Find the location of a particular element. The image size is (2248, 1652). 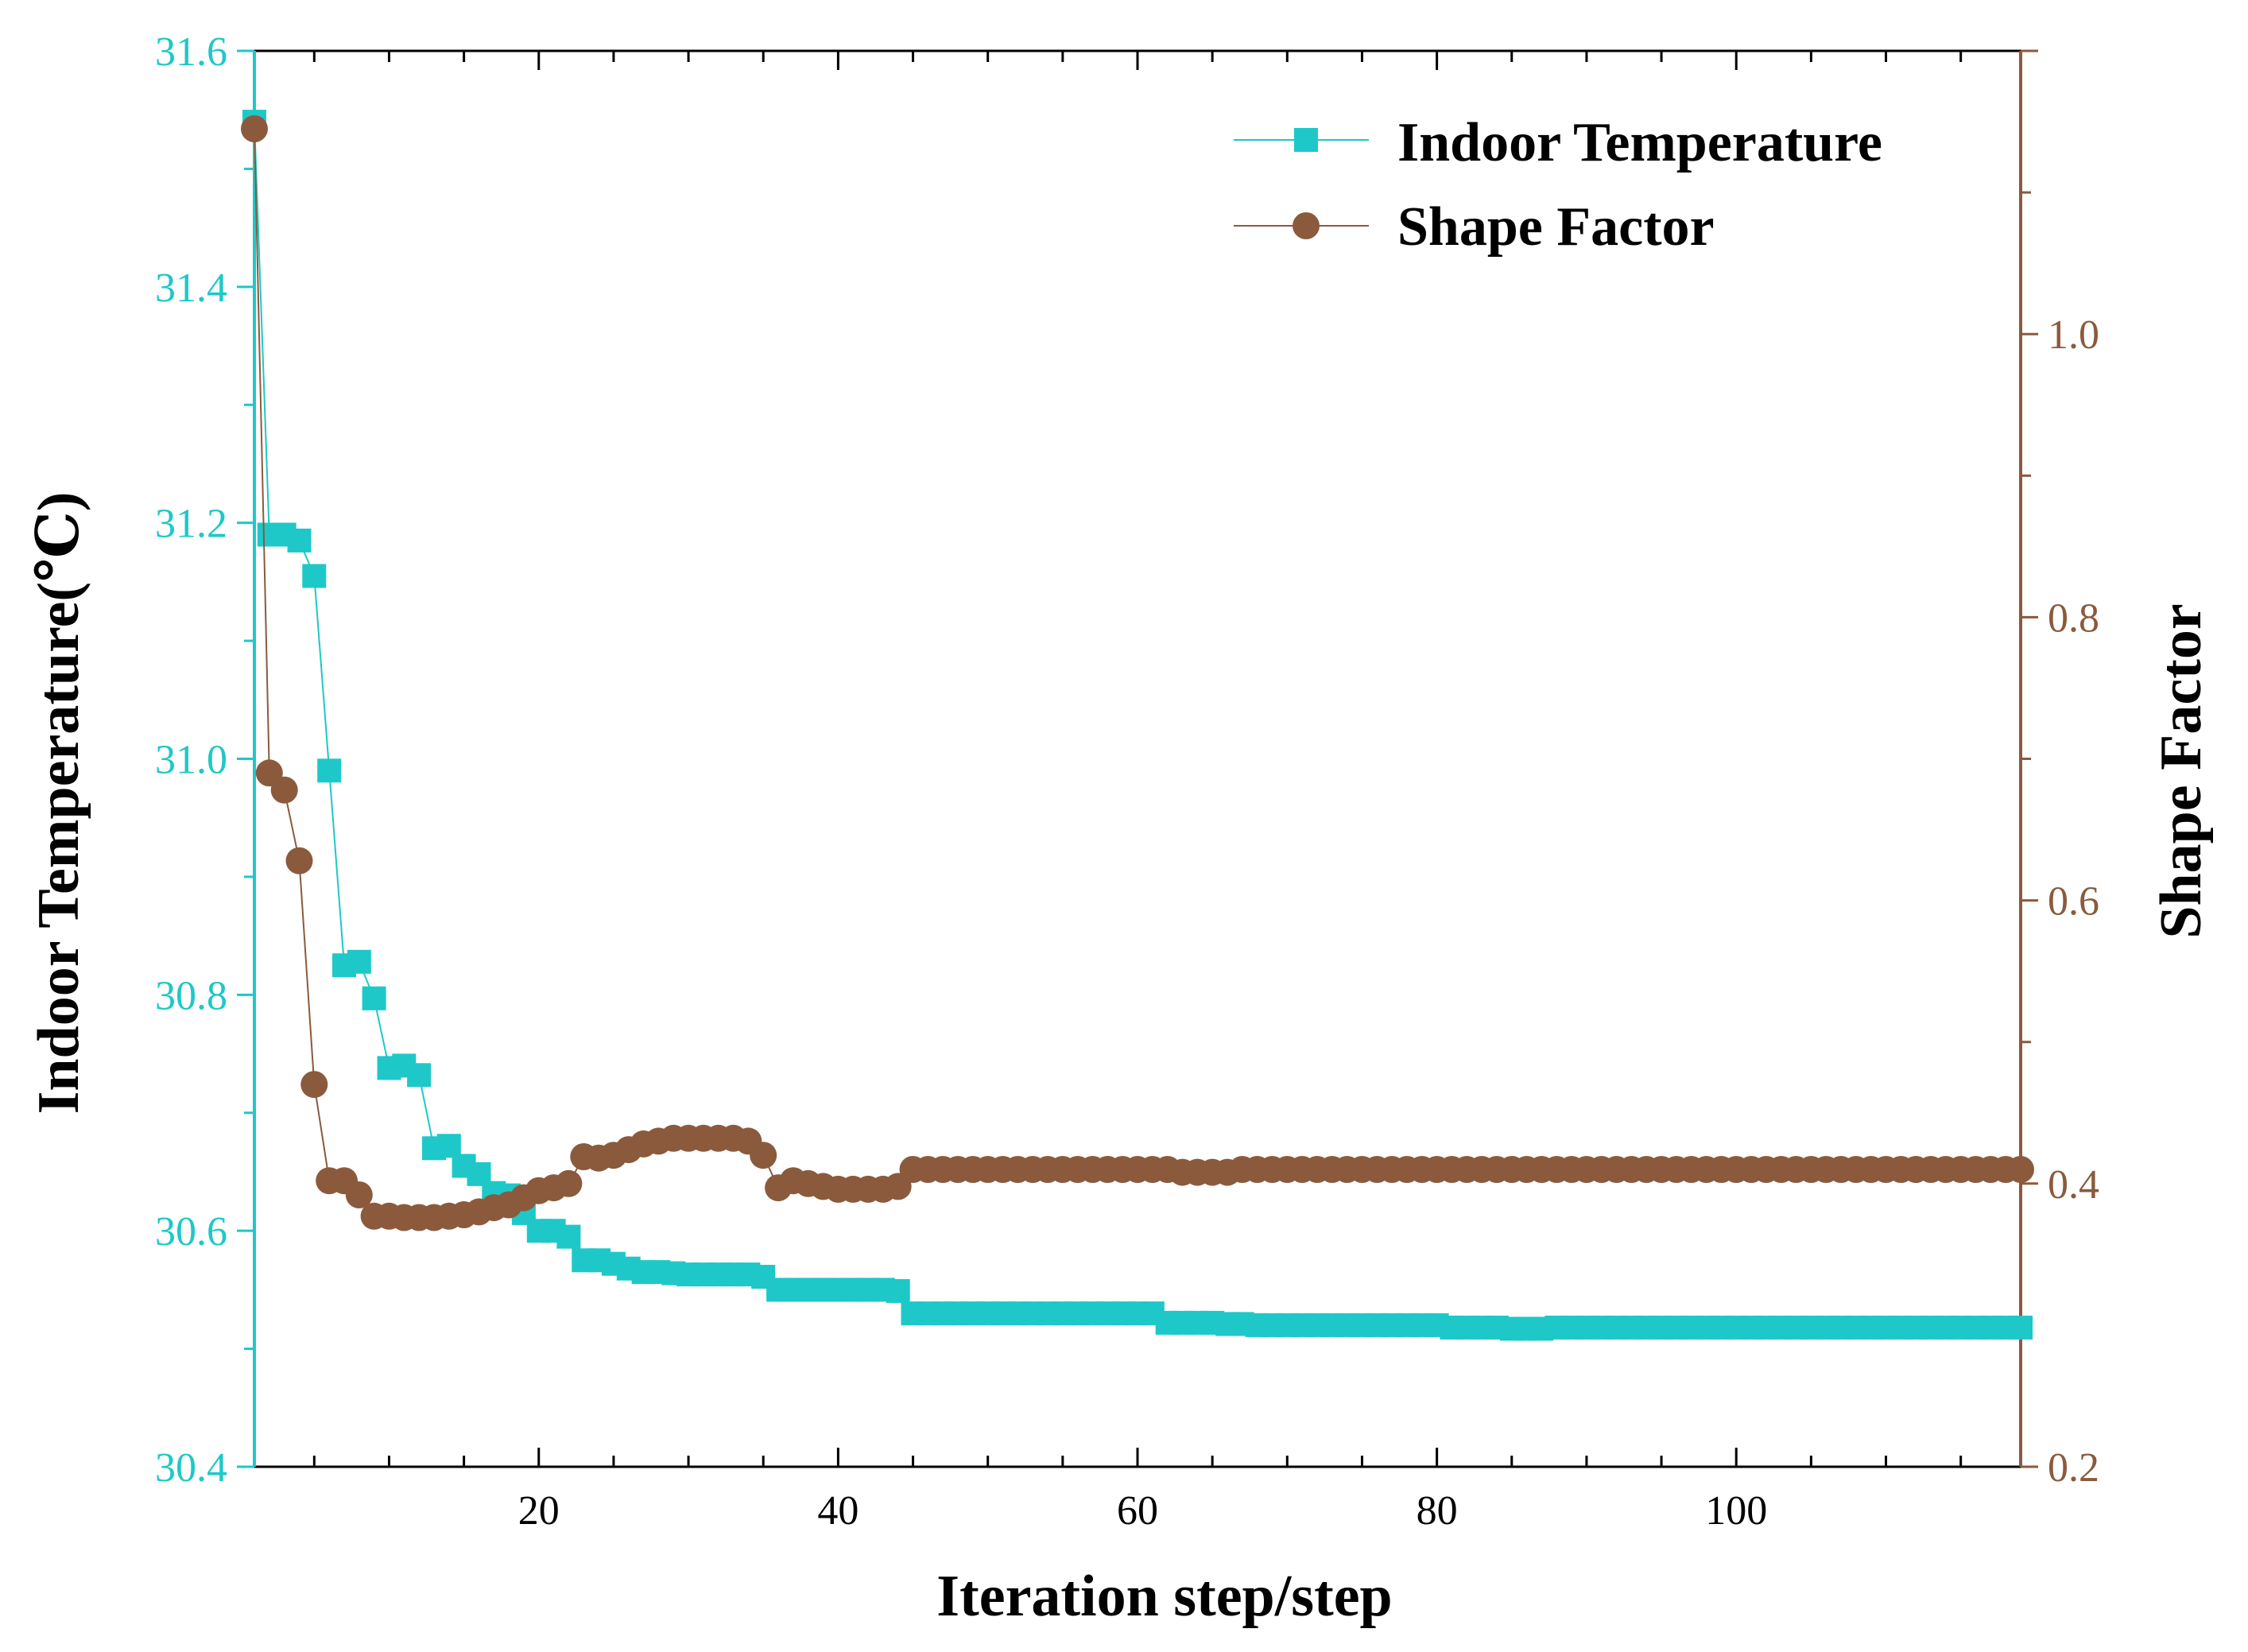

legend-shape-factor-marker is located at coordinates (1306, 225).